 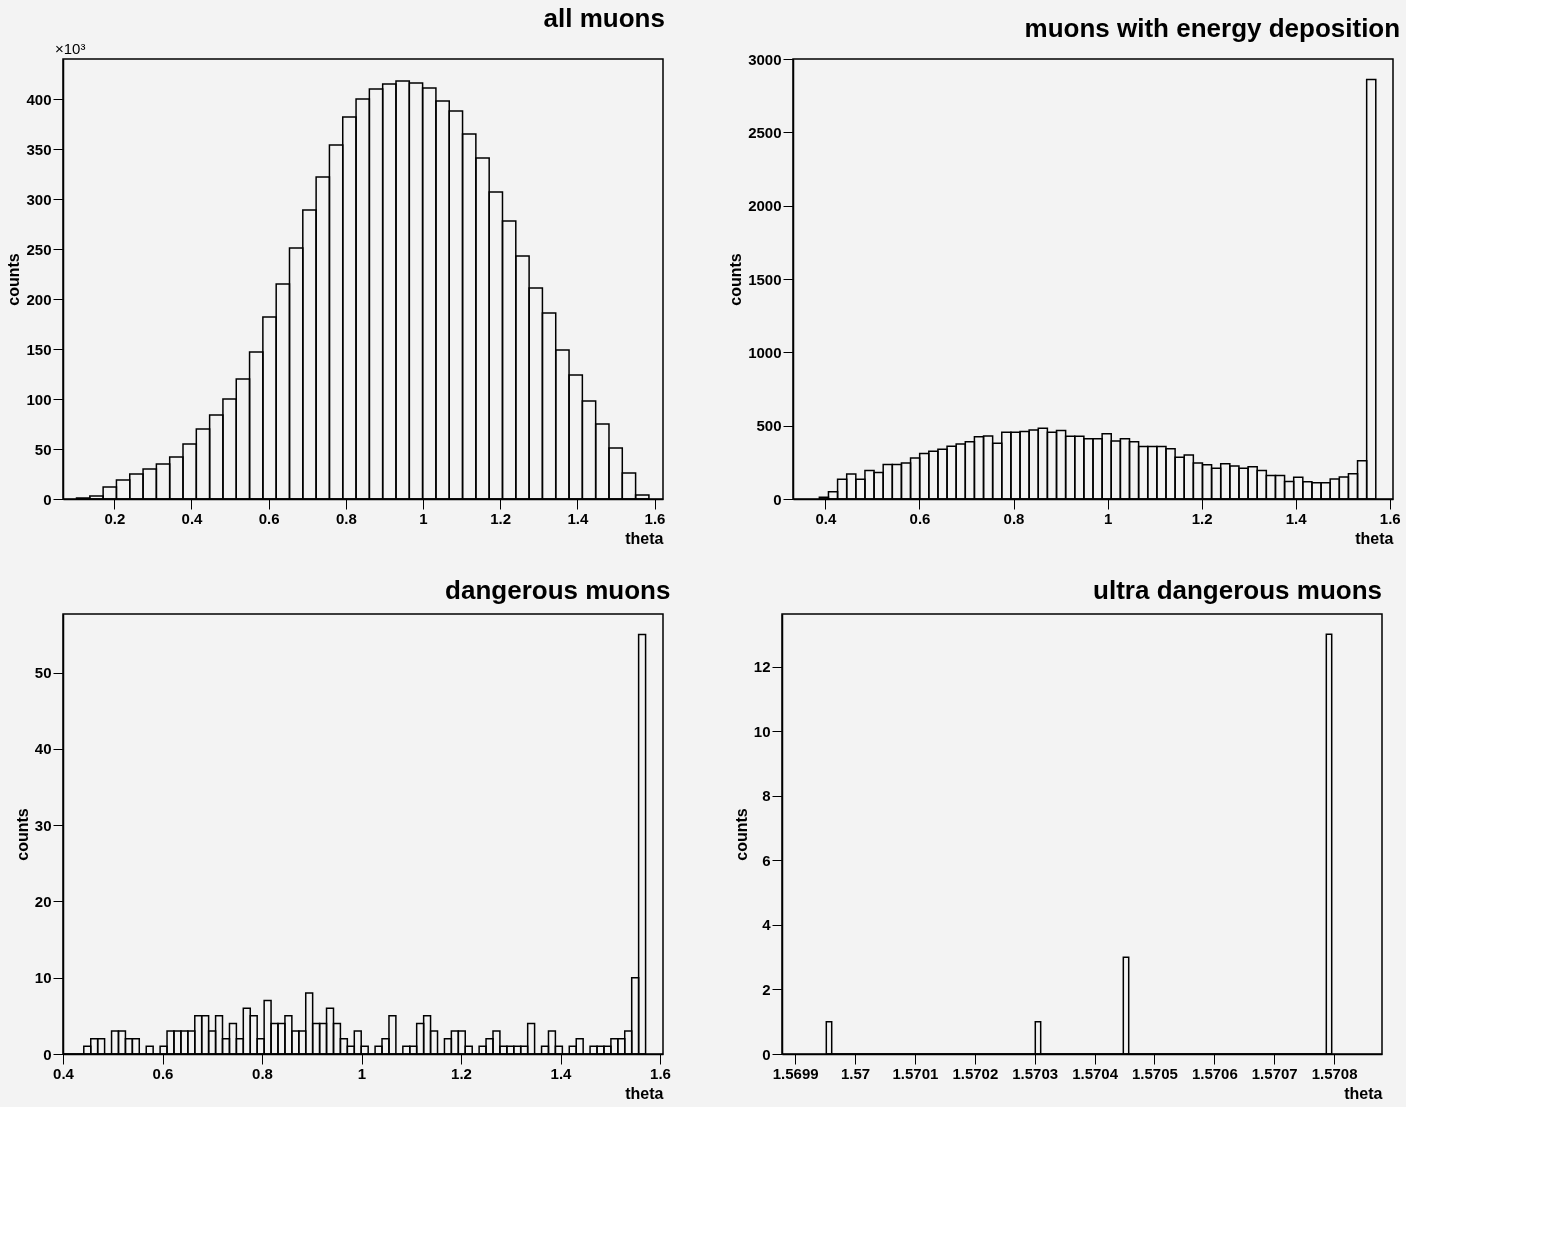 I want to click on y-tick-label: 2, so click(x=766, y=989).